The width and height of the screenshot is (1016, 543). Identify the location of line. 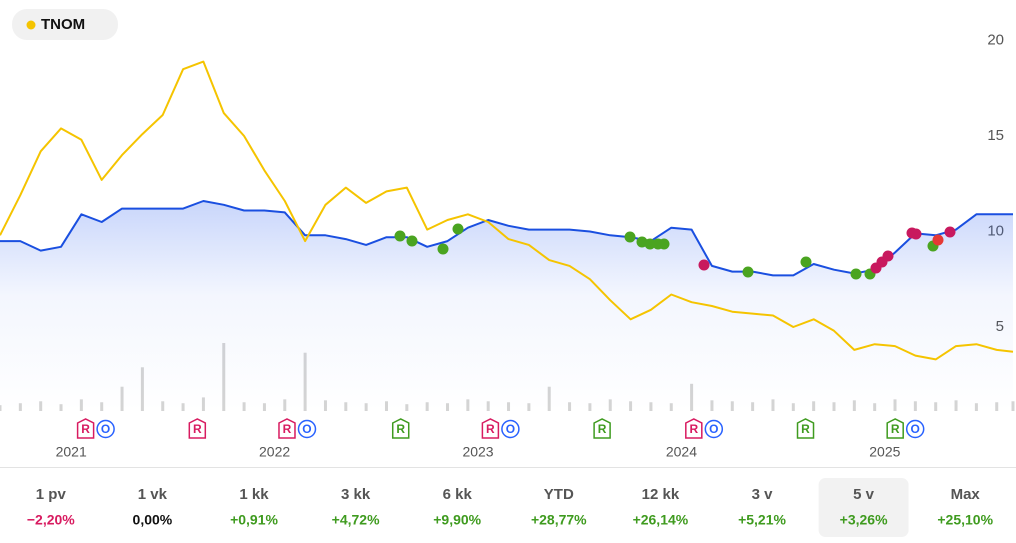
(506, 238).